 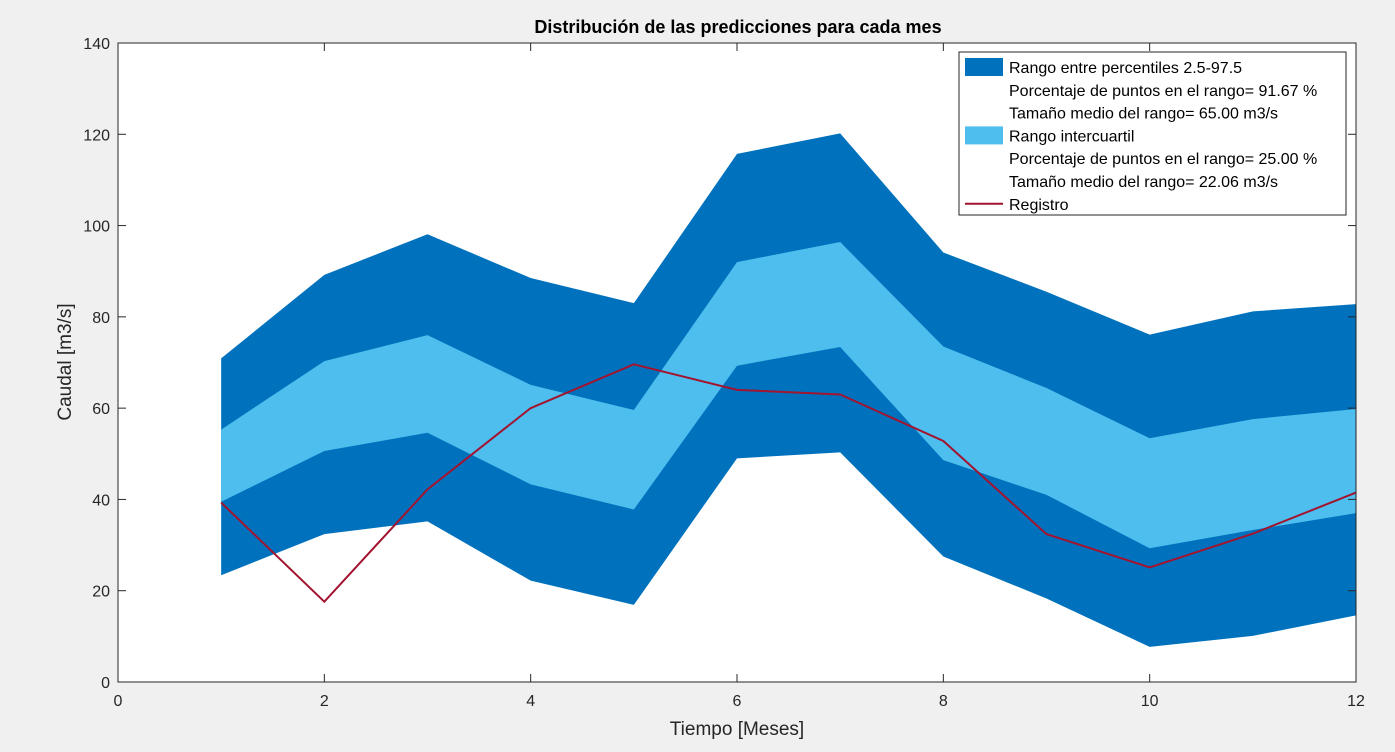 I want to click on x-axis-label: Tiempo [Meses], so click(x=737, y=729).